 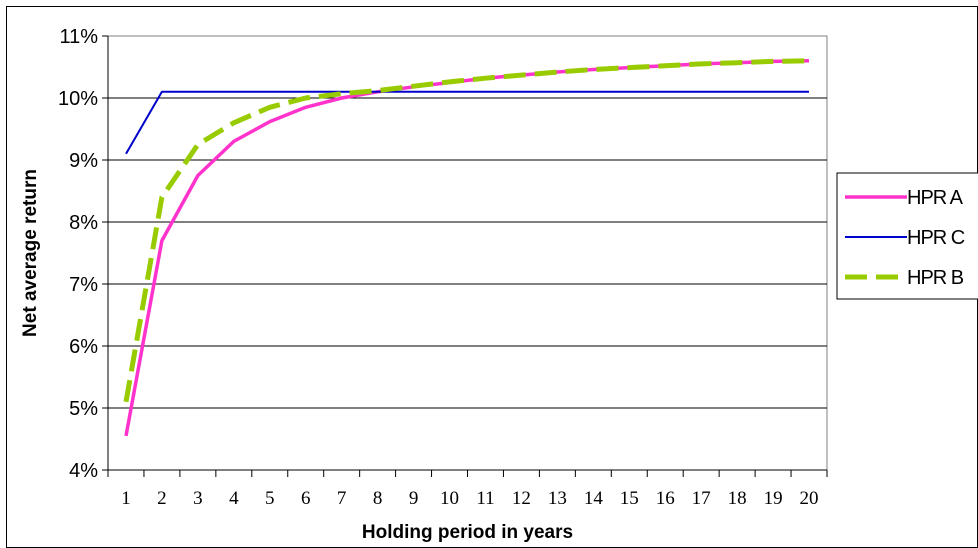 I want to click on x-tick-label: 2, so click(x=162, y=498).